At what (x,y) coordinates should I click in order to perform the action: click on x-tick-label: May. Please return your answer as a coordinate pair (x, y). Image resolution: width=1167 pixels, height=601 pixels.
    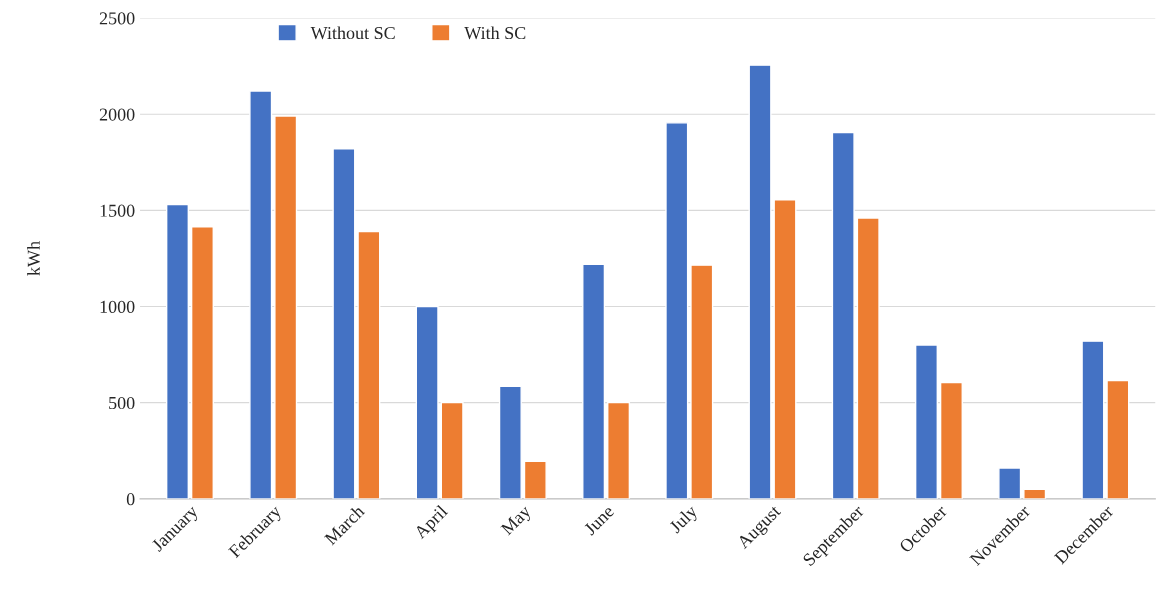
    Looking at the image, I should click on (517, 521).